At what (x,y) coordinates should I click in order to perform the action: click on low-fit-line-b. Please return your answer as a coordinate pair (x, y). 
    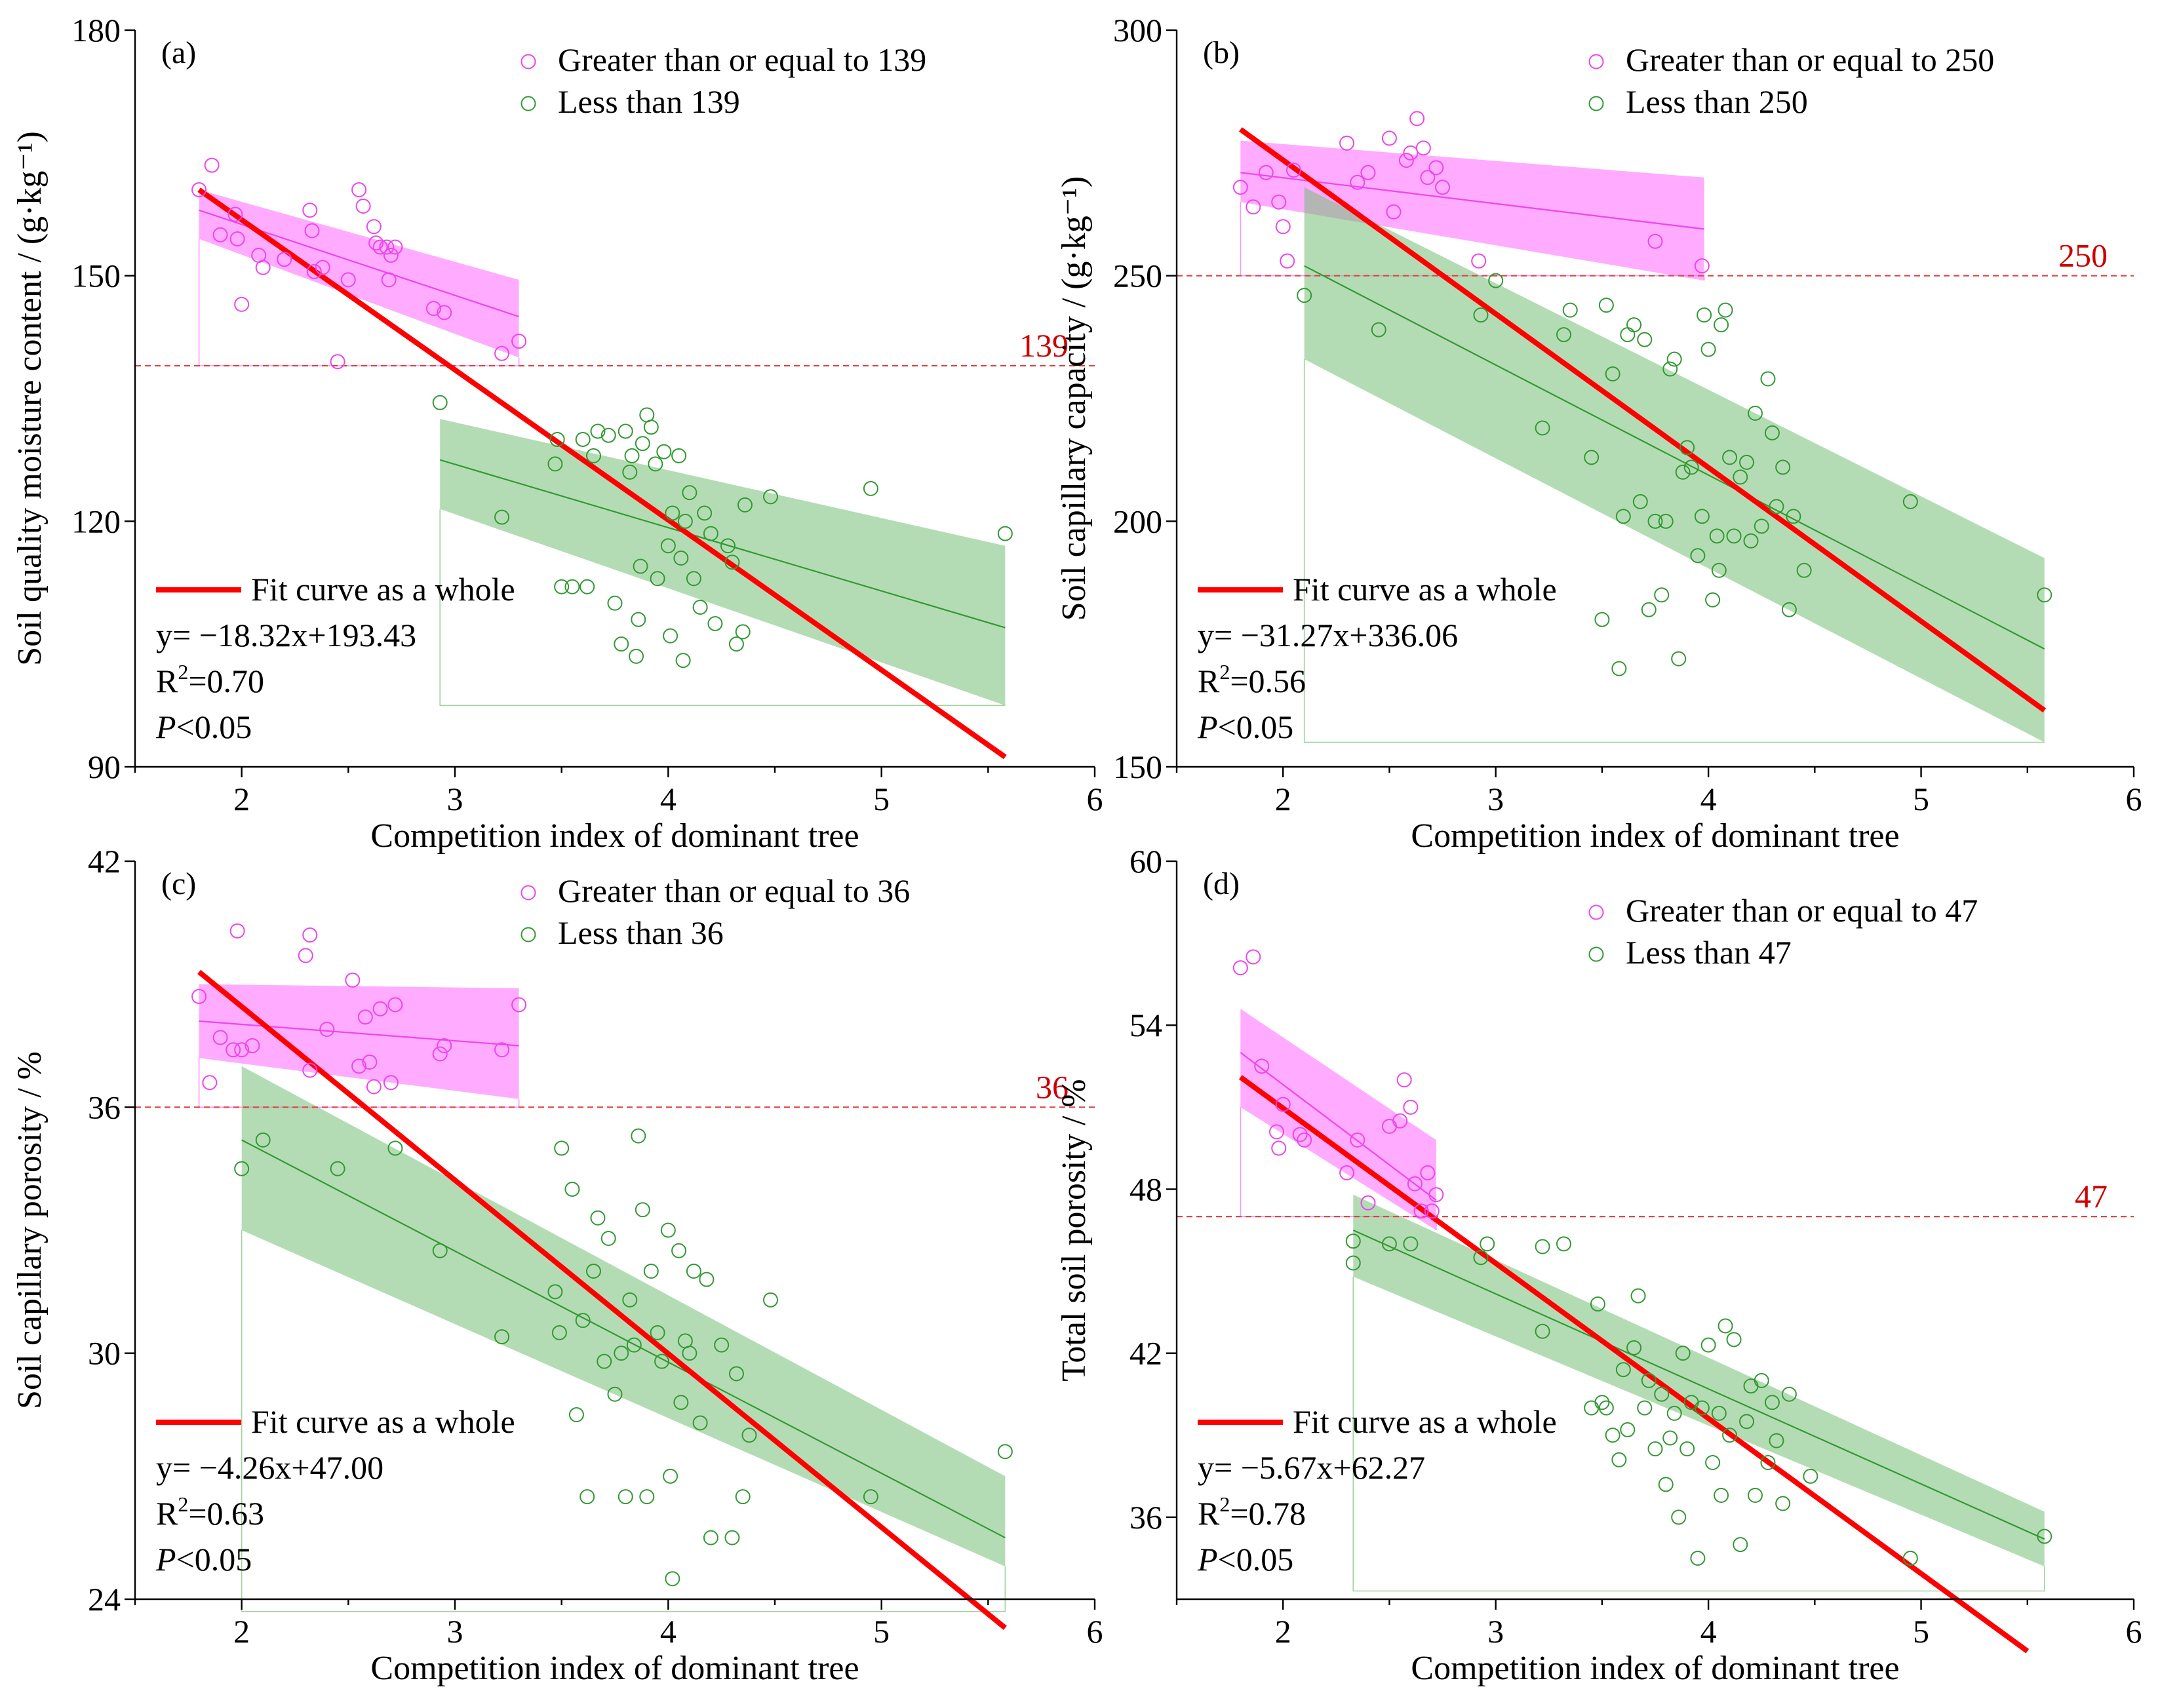
    Looking at the image, I should click on (1675, 458).